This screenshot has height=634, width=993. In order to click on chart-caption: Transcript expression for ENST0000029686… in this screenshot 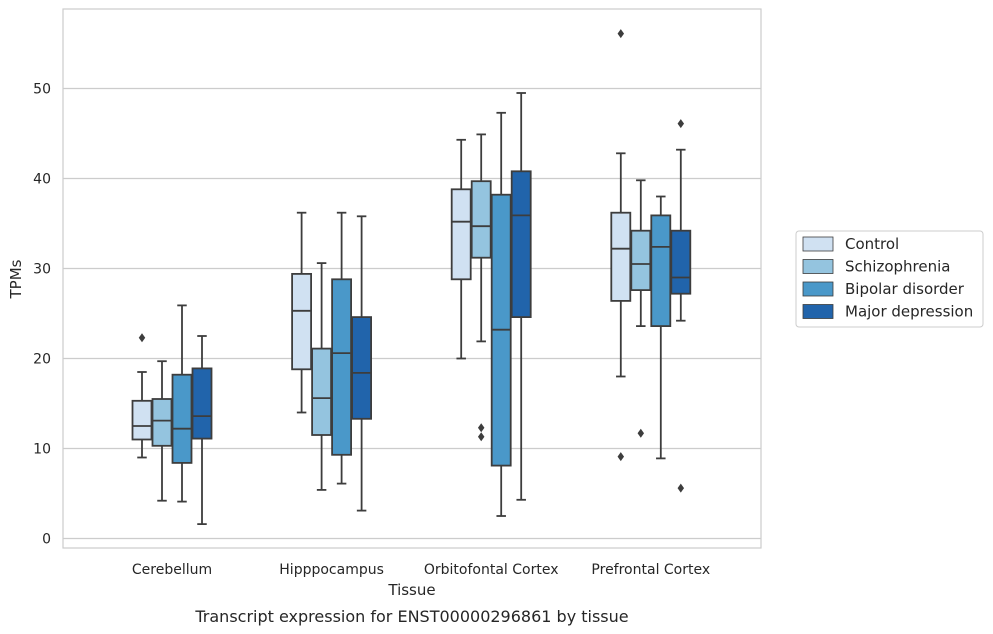, I will do `click(411, 616)`.